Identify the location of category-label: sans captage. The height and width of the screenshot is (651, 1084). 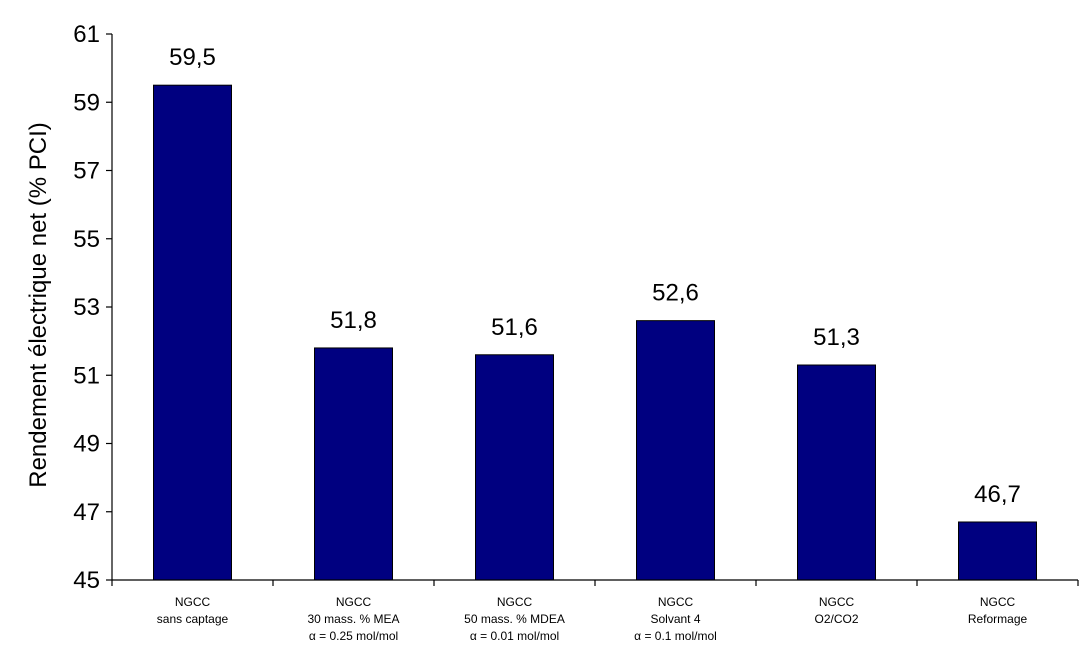
(193, 619).